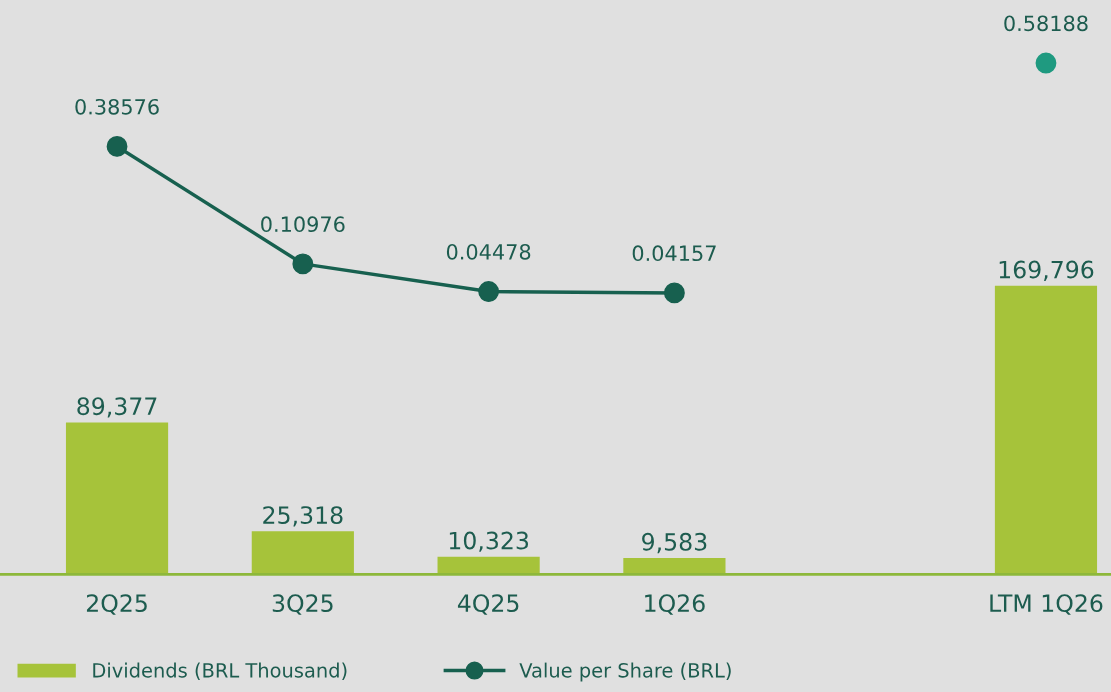 The width and height of the screenshot is (1111, 692). What do you see at coordinates (488, 604) in the screenshot?
I see `x-tick-label: 4Q25` at bounding box center [488, 604].